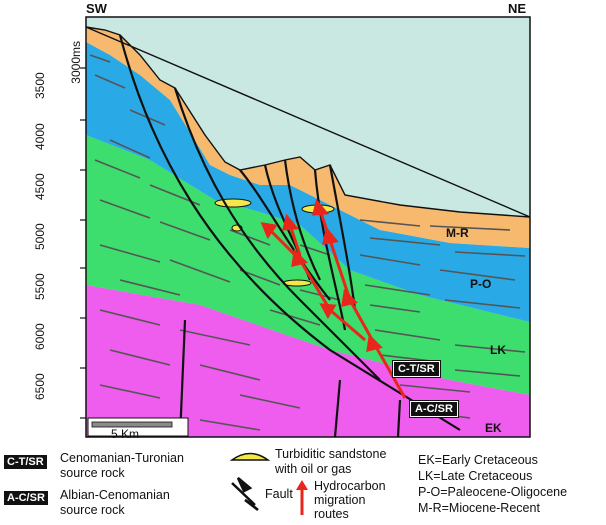 Image resolution: width=606 pixels, height=525 pixels. Describe the element at coordinates (457, 233) in the screenshot. I see `layer-label-mr: M-R` at that location.